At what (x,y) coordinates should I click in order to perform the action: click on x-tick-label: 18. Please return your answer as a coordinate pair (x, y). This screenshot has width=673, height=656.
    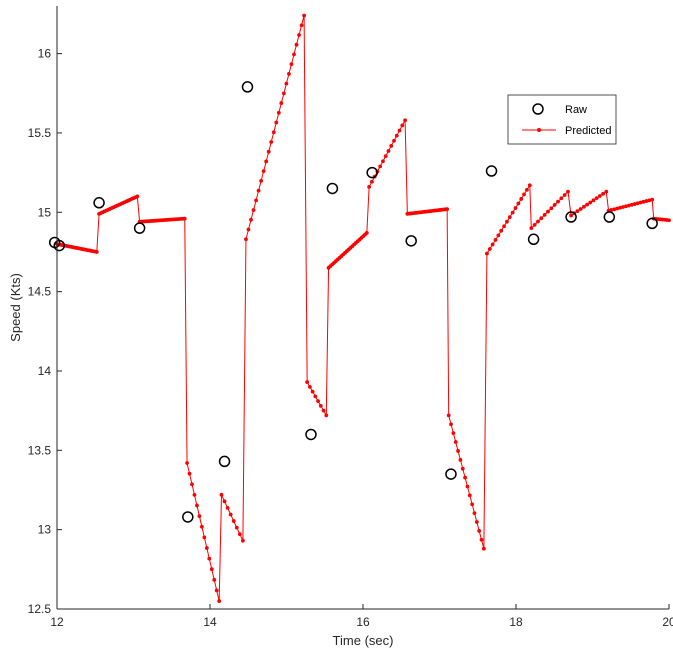
    Looking at the image, I should click on (516, 622).